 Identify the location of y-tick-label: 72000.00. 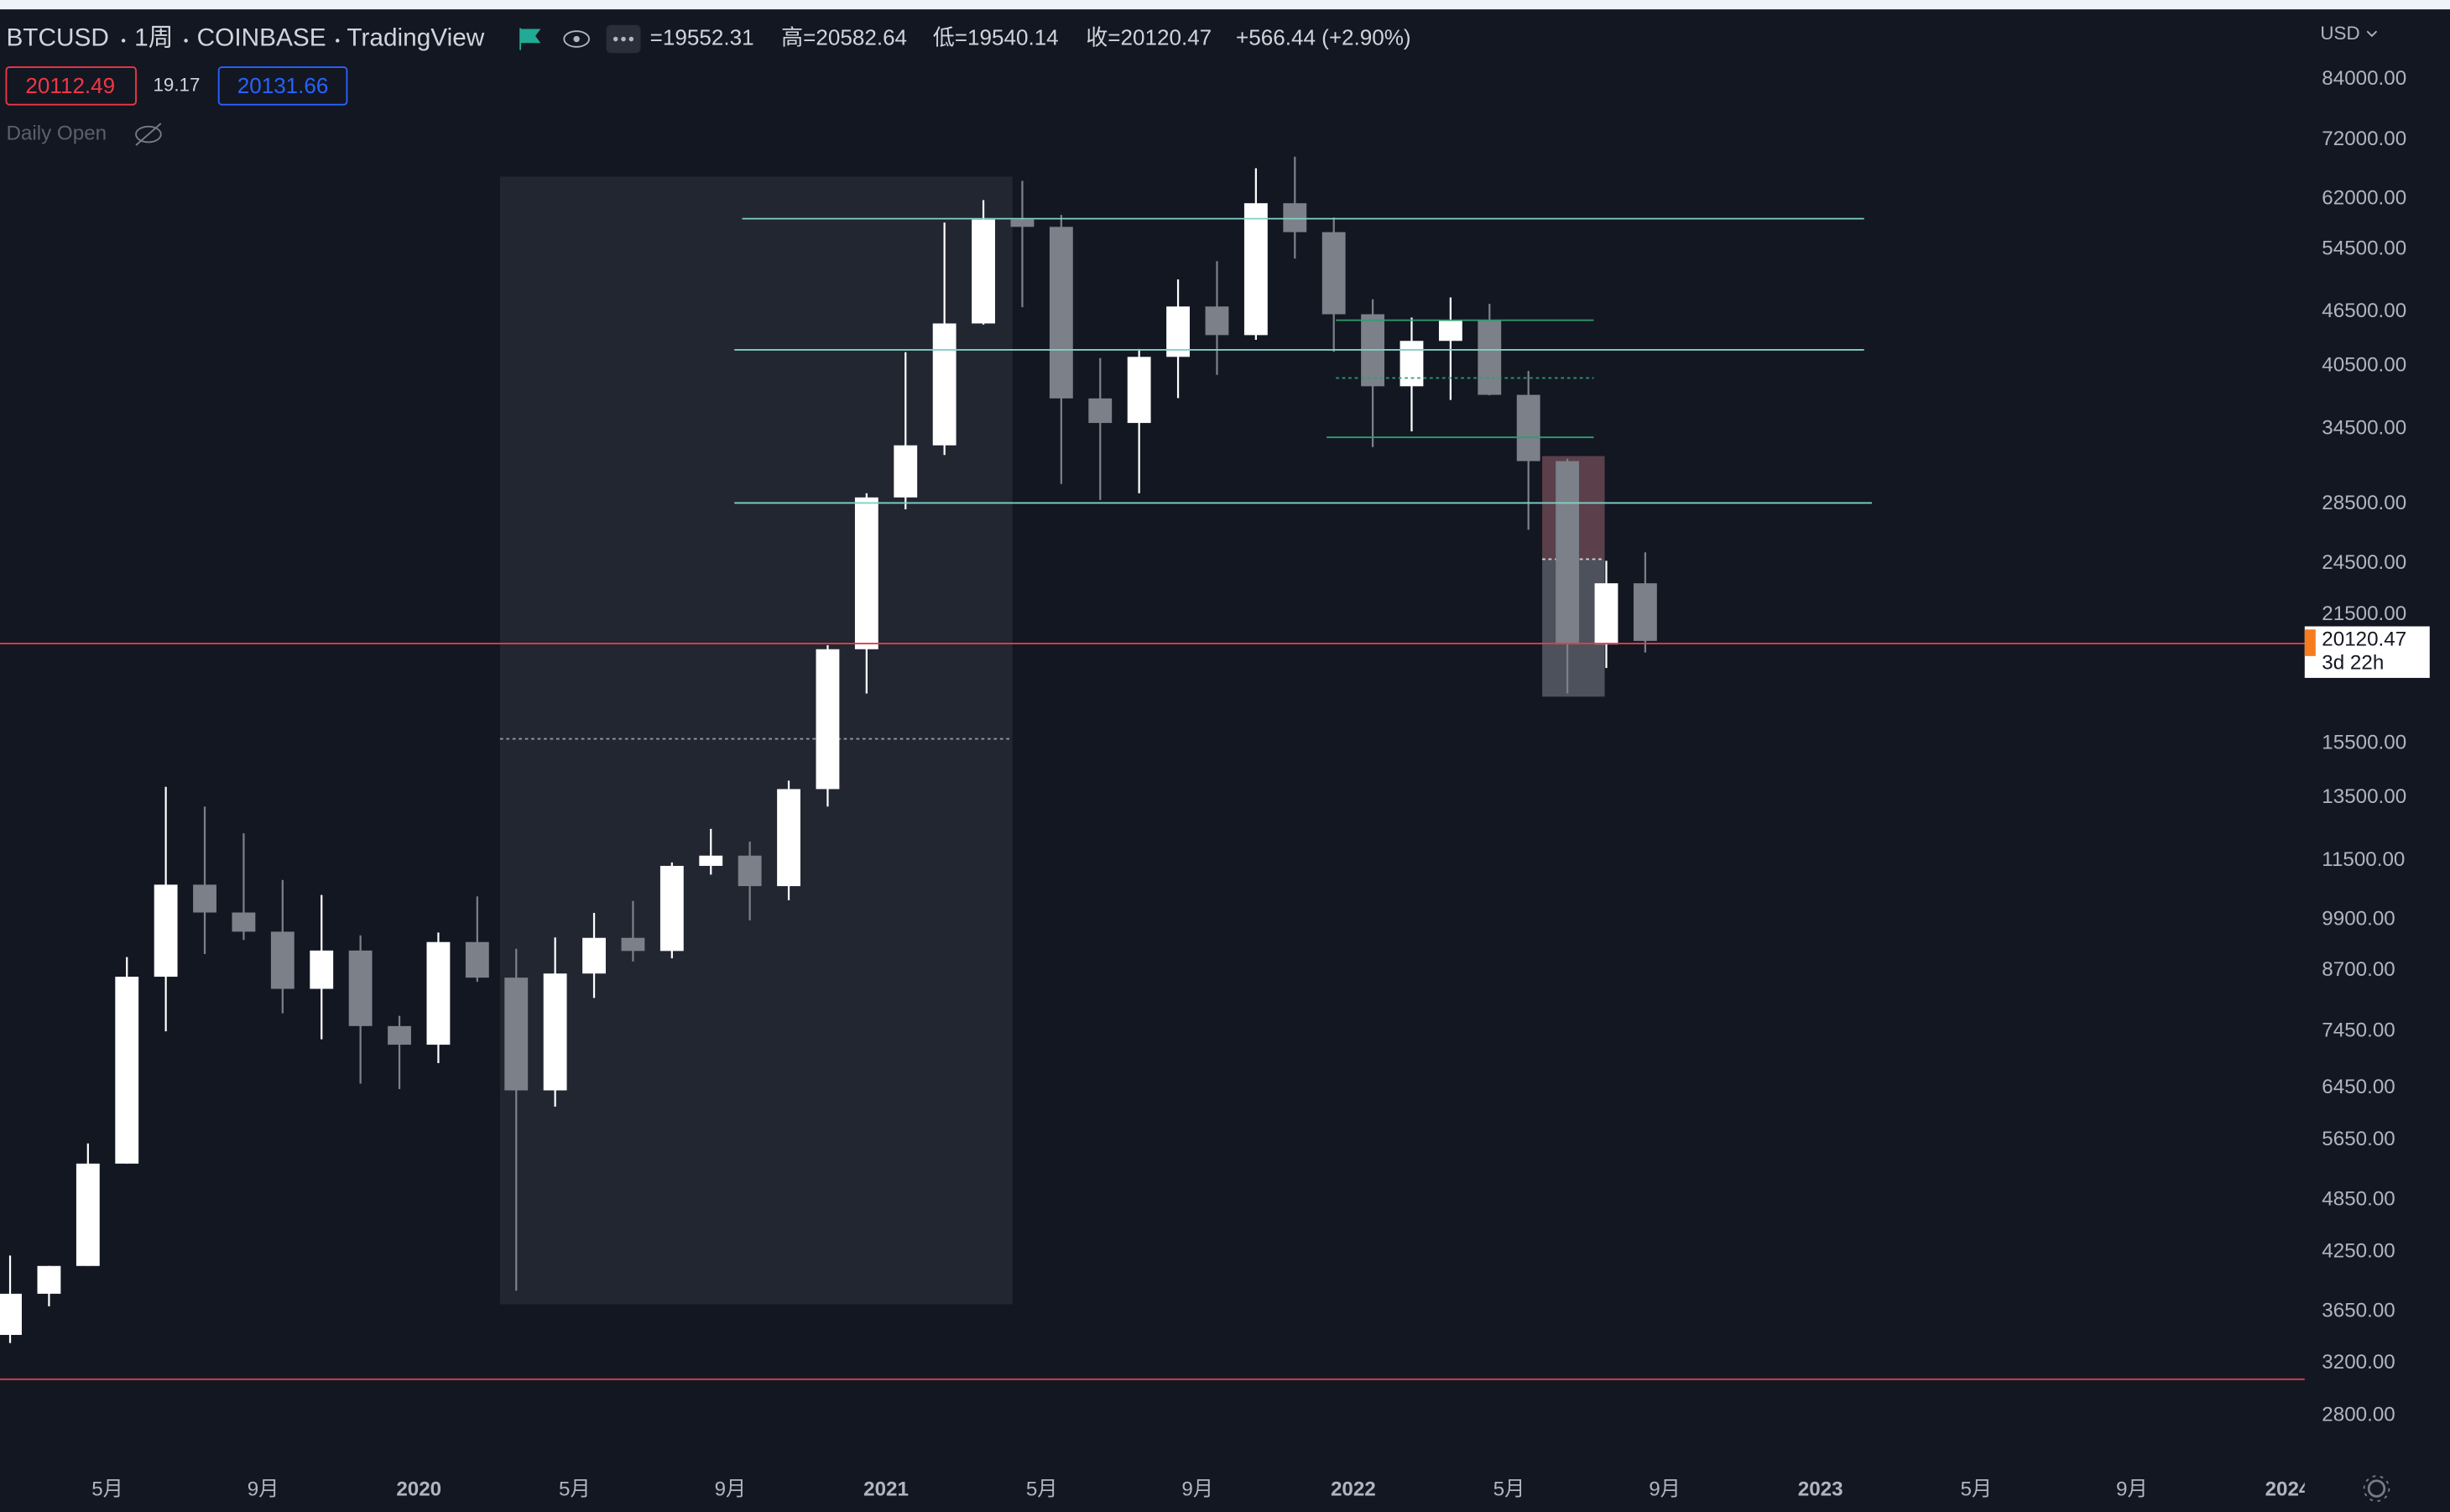
(2364, 139).